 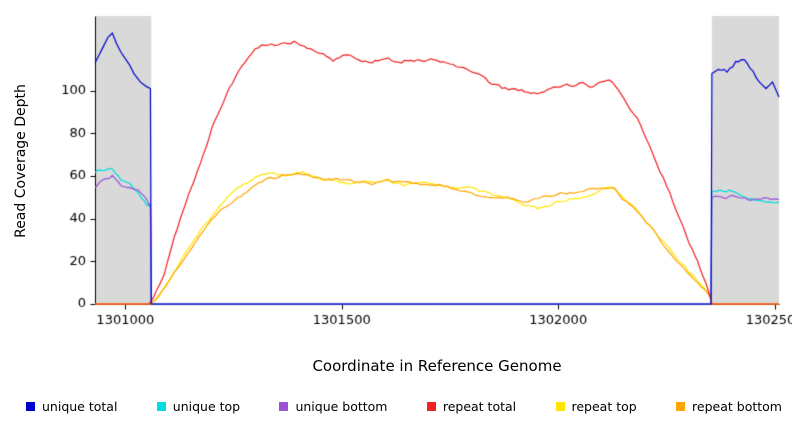 I want to click on legend-item-unique-bottom: unique bottom, so click(x=333, y=406).